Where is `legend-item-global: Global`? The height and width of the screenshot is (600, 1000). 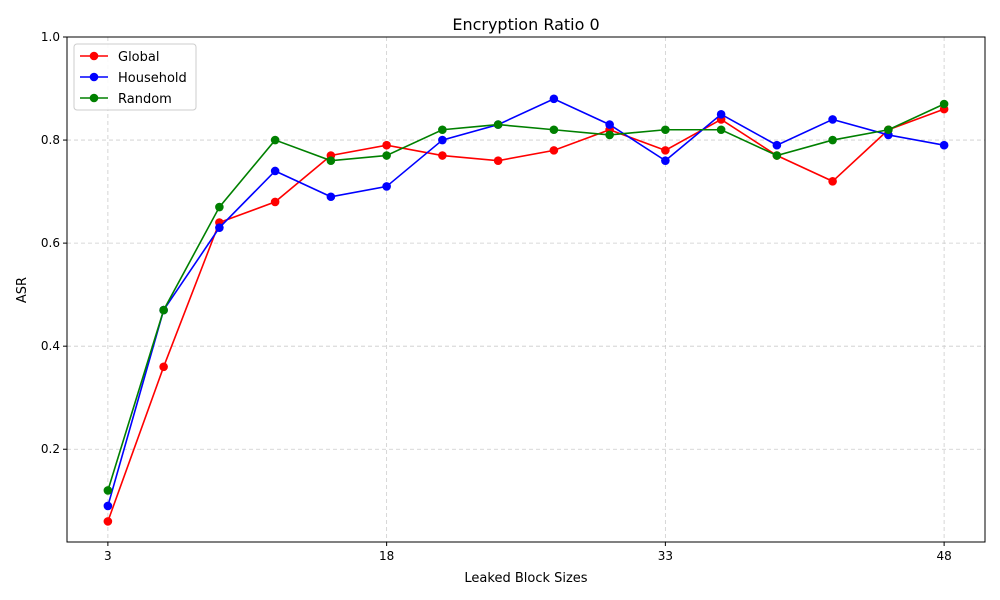
legend-item-global: Global is located at coordinates (119, 57).